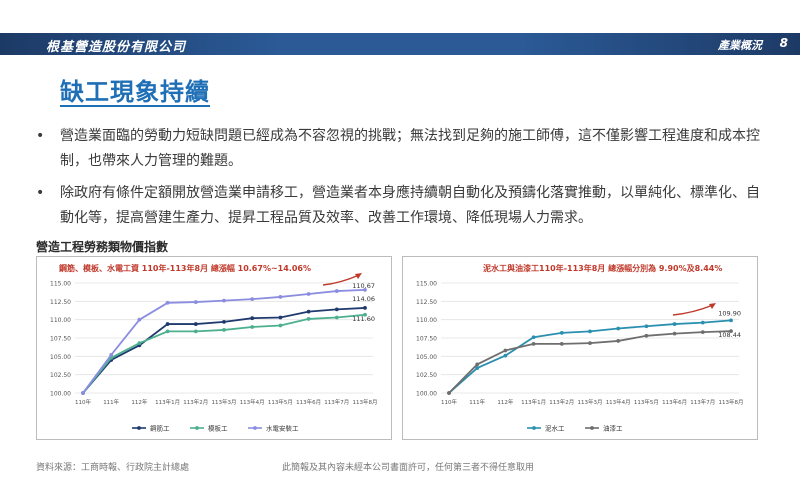 Image resolution: width=800 pixels, height=501 pixels. Describe the element at coordinates (60, 375) in the screenshot. I see `y-tick-label: 102.50` at that location.